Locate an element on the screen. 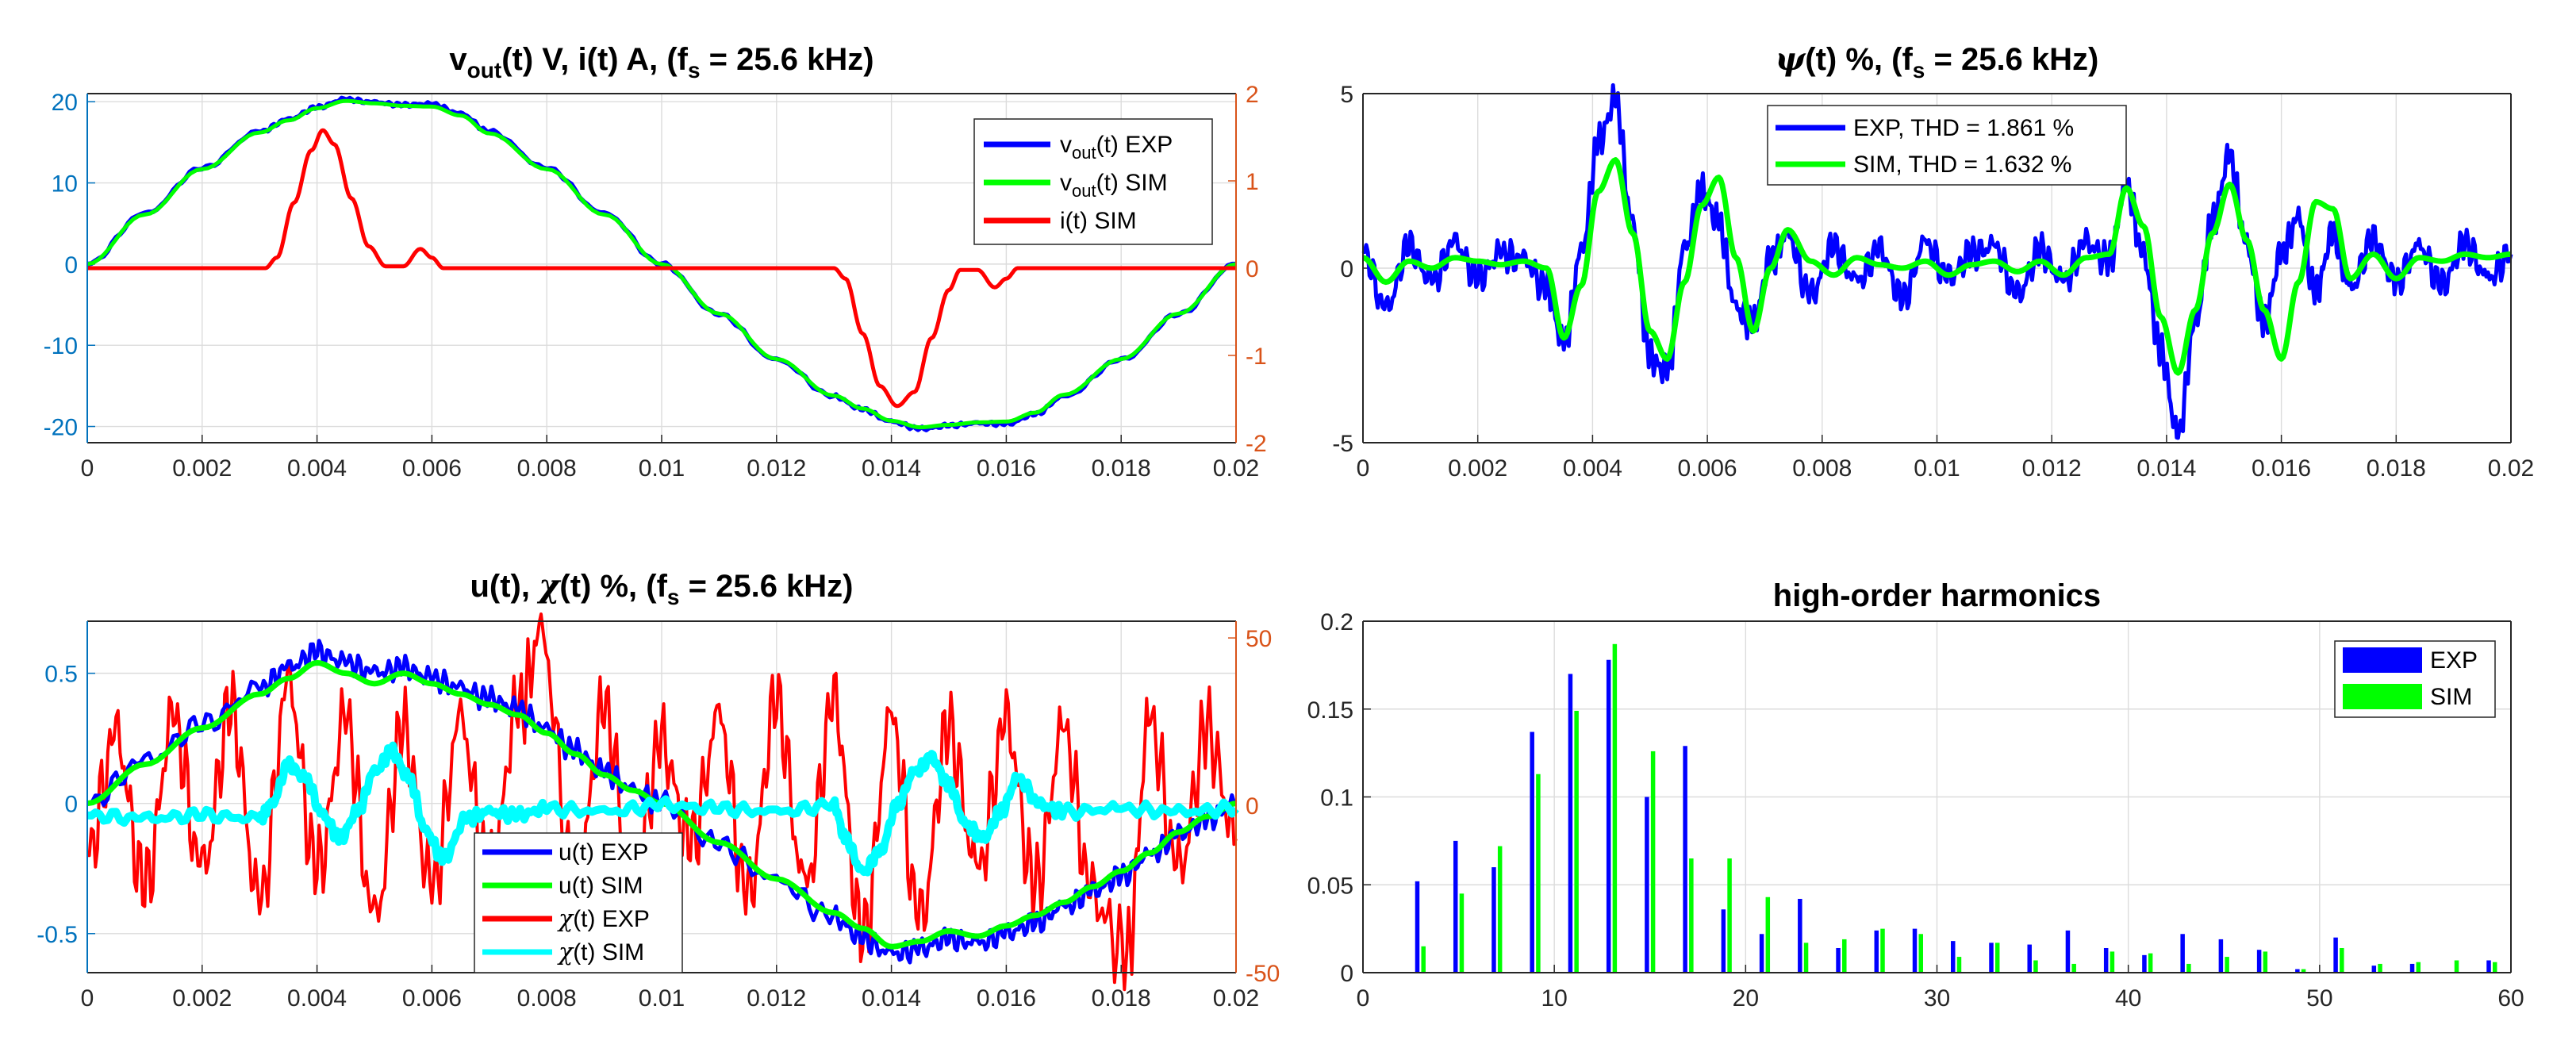  vout-ytick-label: -10 is located at coordinates (61, 346).